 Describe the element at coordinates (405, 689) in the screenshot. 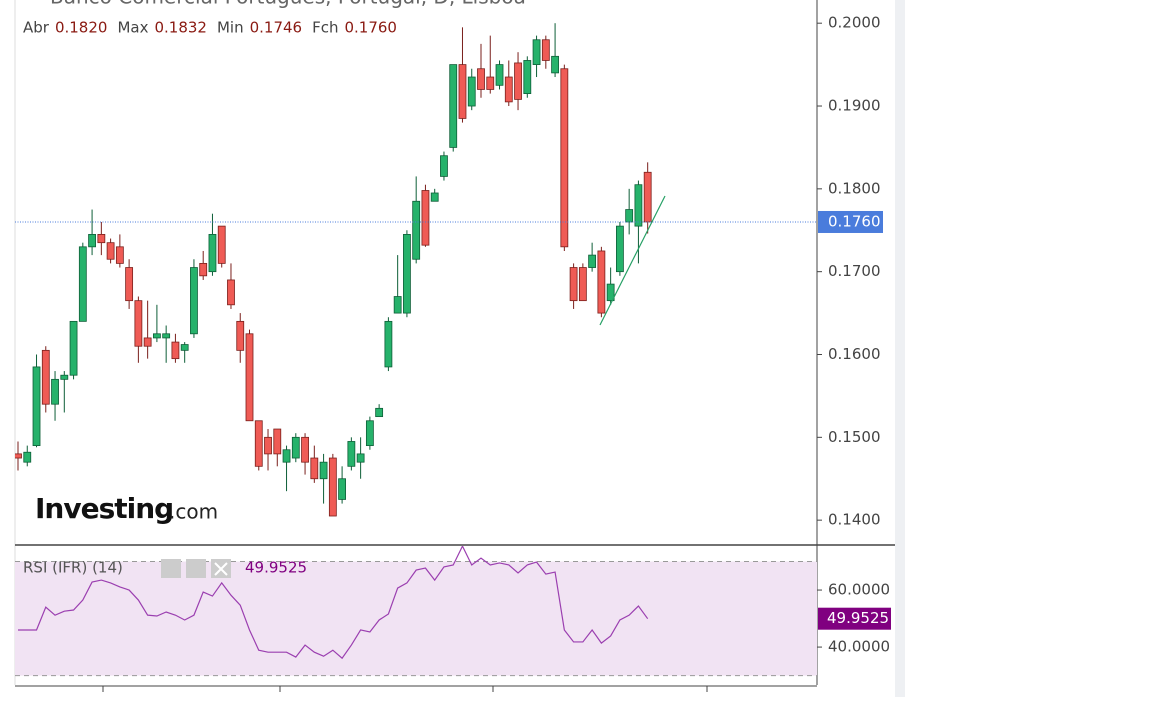

I see `time-ticks` at that location.